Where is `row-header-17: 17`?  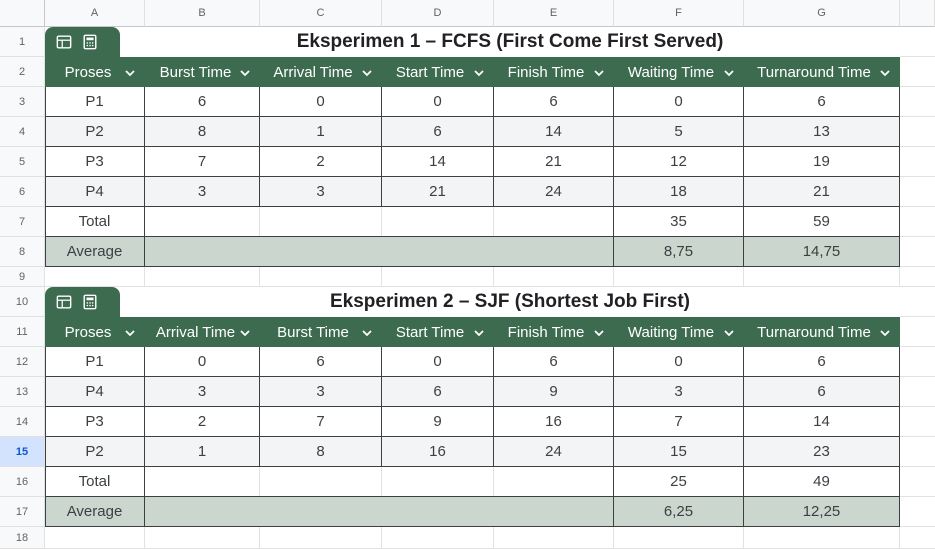 row-header-17: 17 is located at coordinates (22, 512).